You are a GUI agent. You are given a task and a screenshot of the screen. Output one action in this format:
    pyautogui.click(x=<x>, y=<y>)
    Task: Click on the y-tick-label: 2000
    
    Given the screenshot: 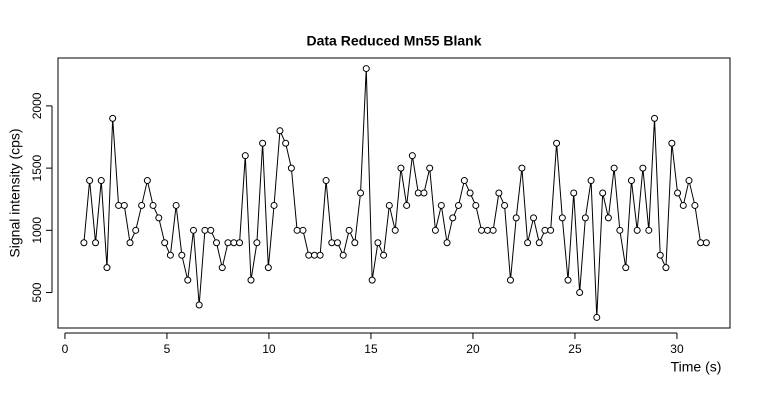 What is the action you would take?
    pyautogui.click(x=37, y=105)
    